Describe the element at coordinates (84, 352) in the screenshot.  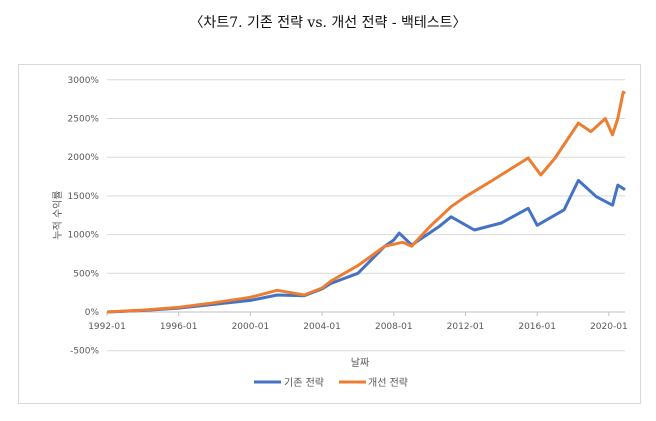
I see `y-tick-label: -500%` at that location.